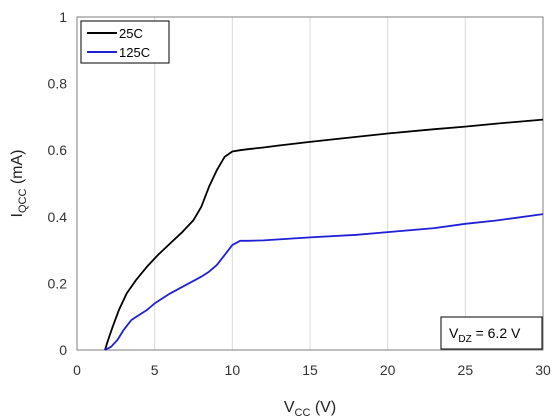 The height and width of the screenshot is (420, 555). I want to click on y-axis-title-subscript: QCC, so click(23, 201).